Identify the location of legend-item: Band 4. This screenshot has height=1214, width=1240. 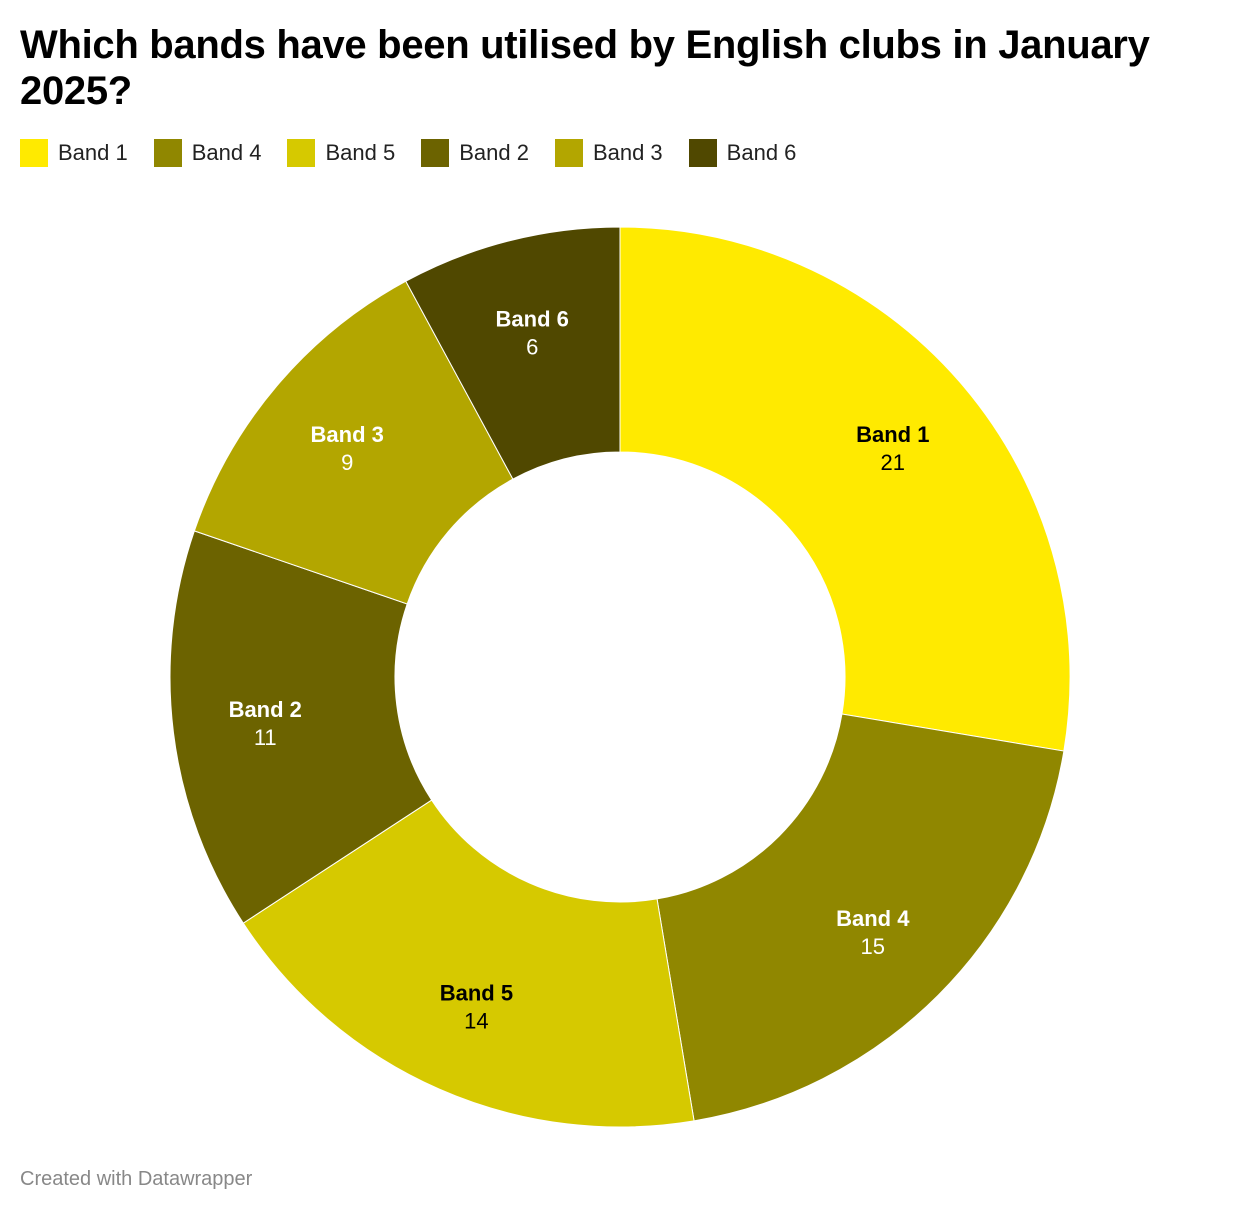
(207, 153).